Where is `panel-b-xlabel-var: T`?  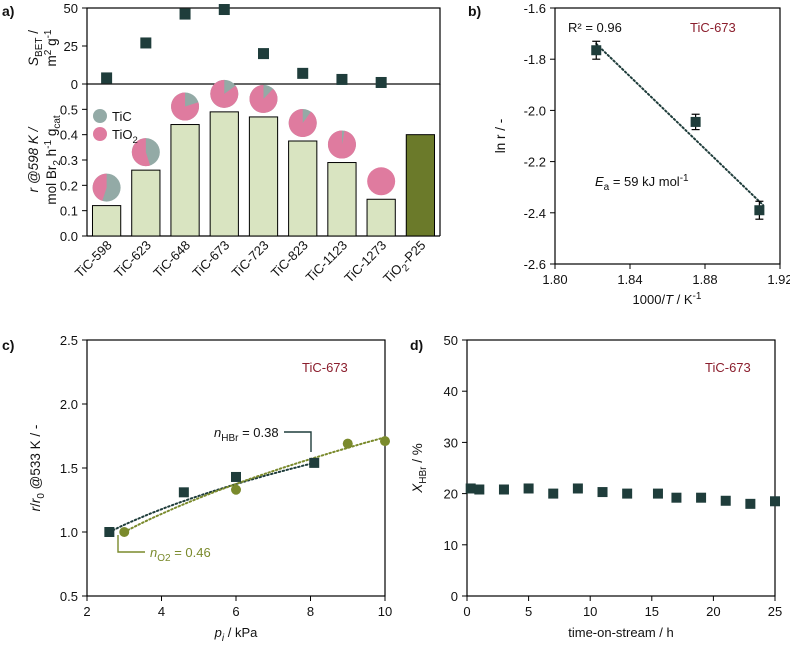
panel-b-xlabel-var: T is located at coordinates (669, 299).